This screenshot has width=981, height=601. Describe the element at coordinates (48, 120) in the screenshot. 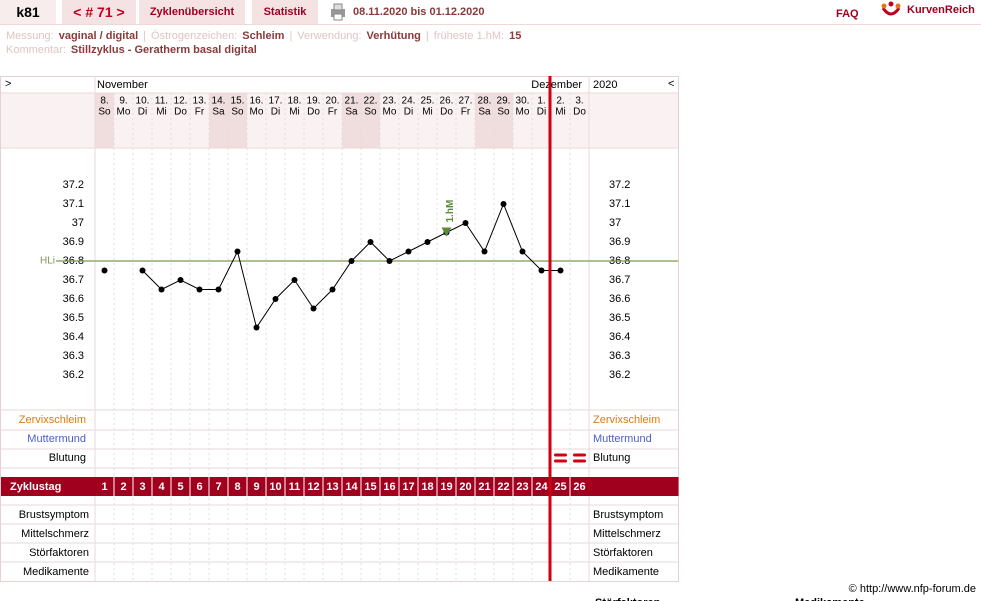

I see `left-header-bg` at that location.